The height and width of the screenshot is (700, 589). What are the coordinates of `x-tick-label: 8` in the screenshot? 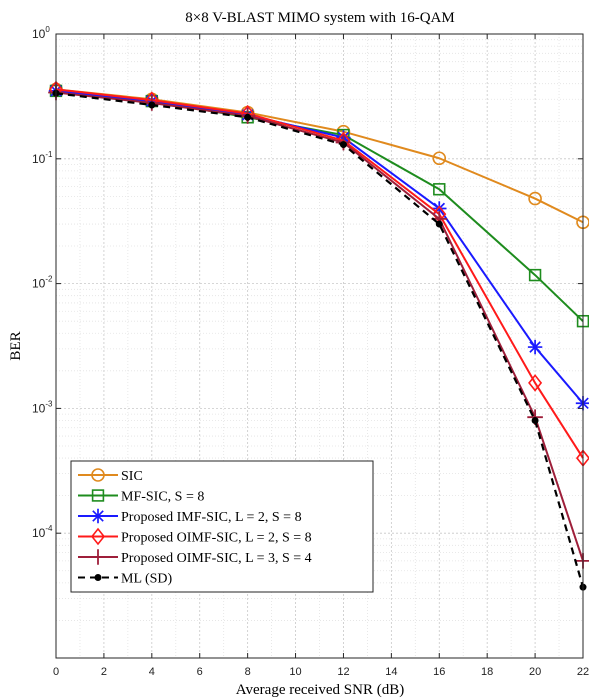 It's located at (248, 672).